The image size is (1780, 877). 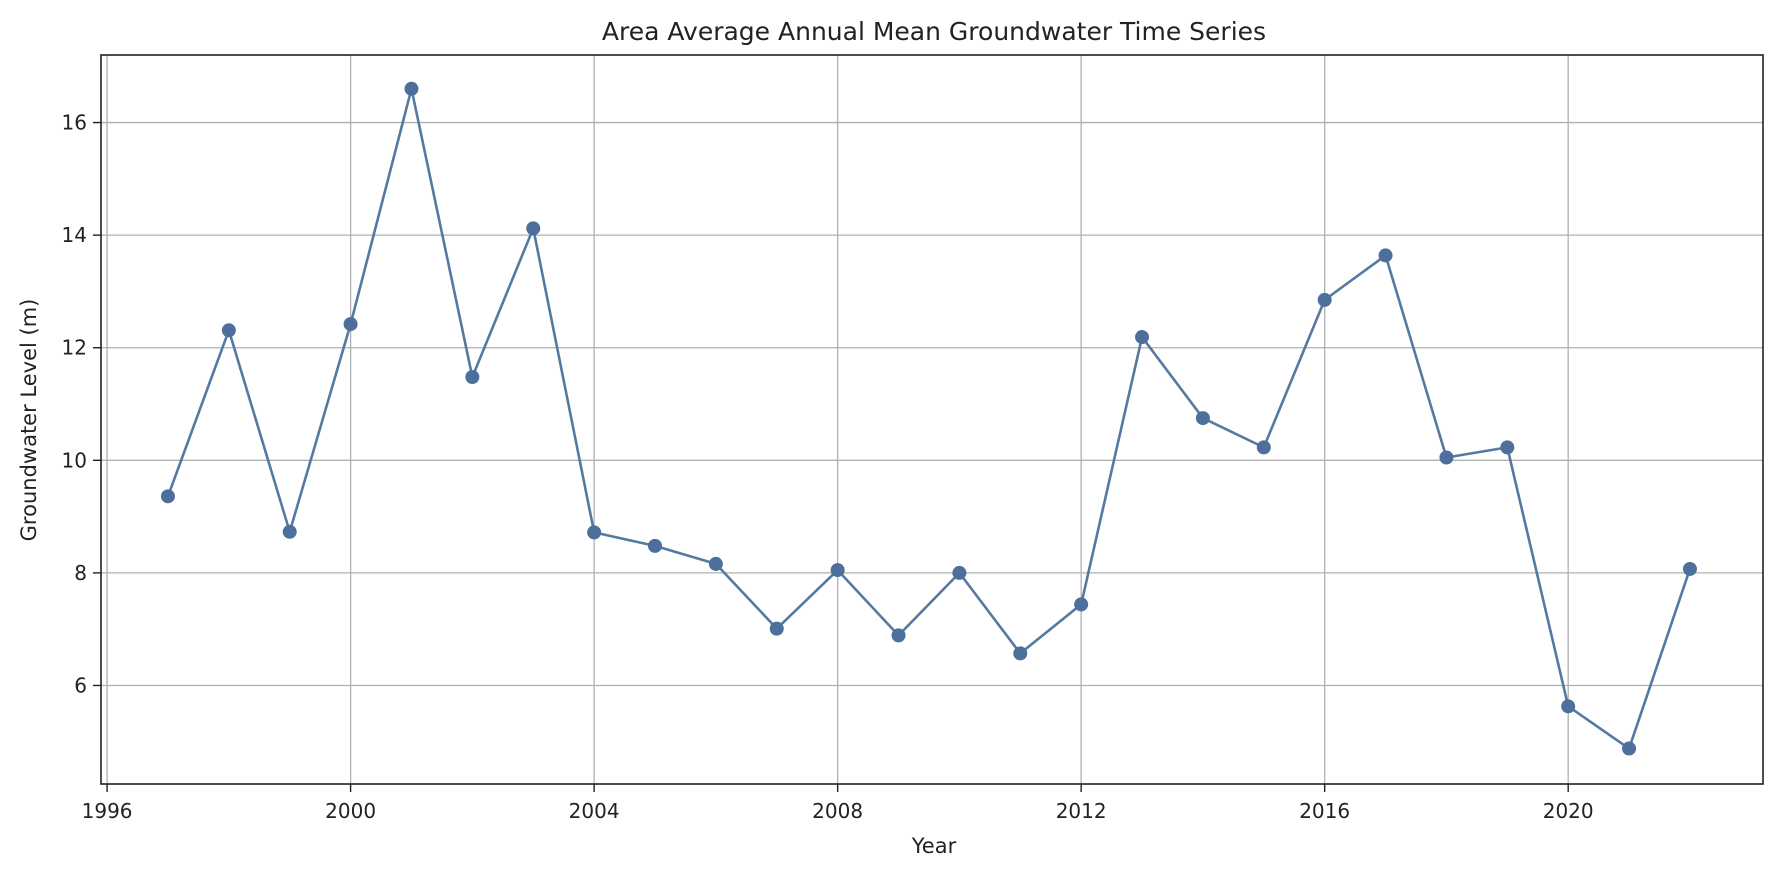 I want to click on x-tick-label: 2012, so click(x=1081, y=811).